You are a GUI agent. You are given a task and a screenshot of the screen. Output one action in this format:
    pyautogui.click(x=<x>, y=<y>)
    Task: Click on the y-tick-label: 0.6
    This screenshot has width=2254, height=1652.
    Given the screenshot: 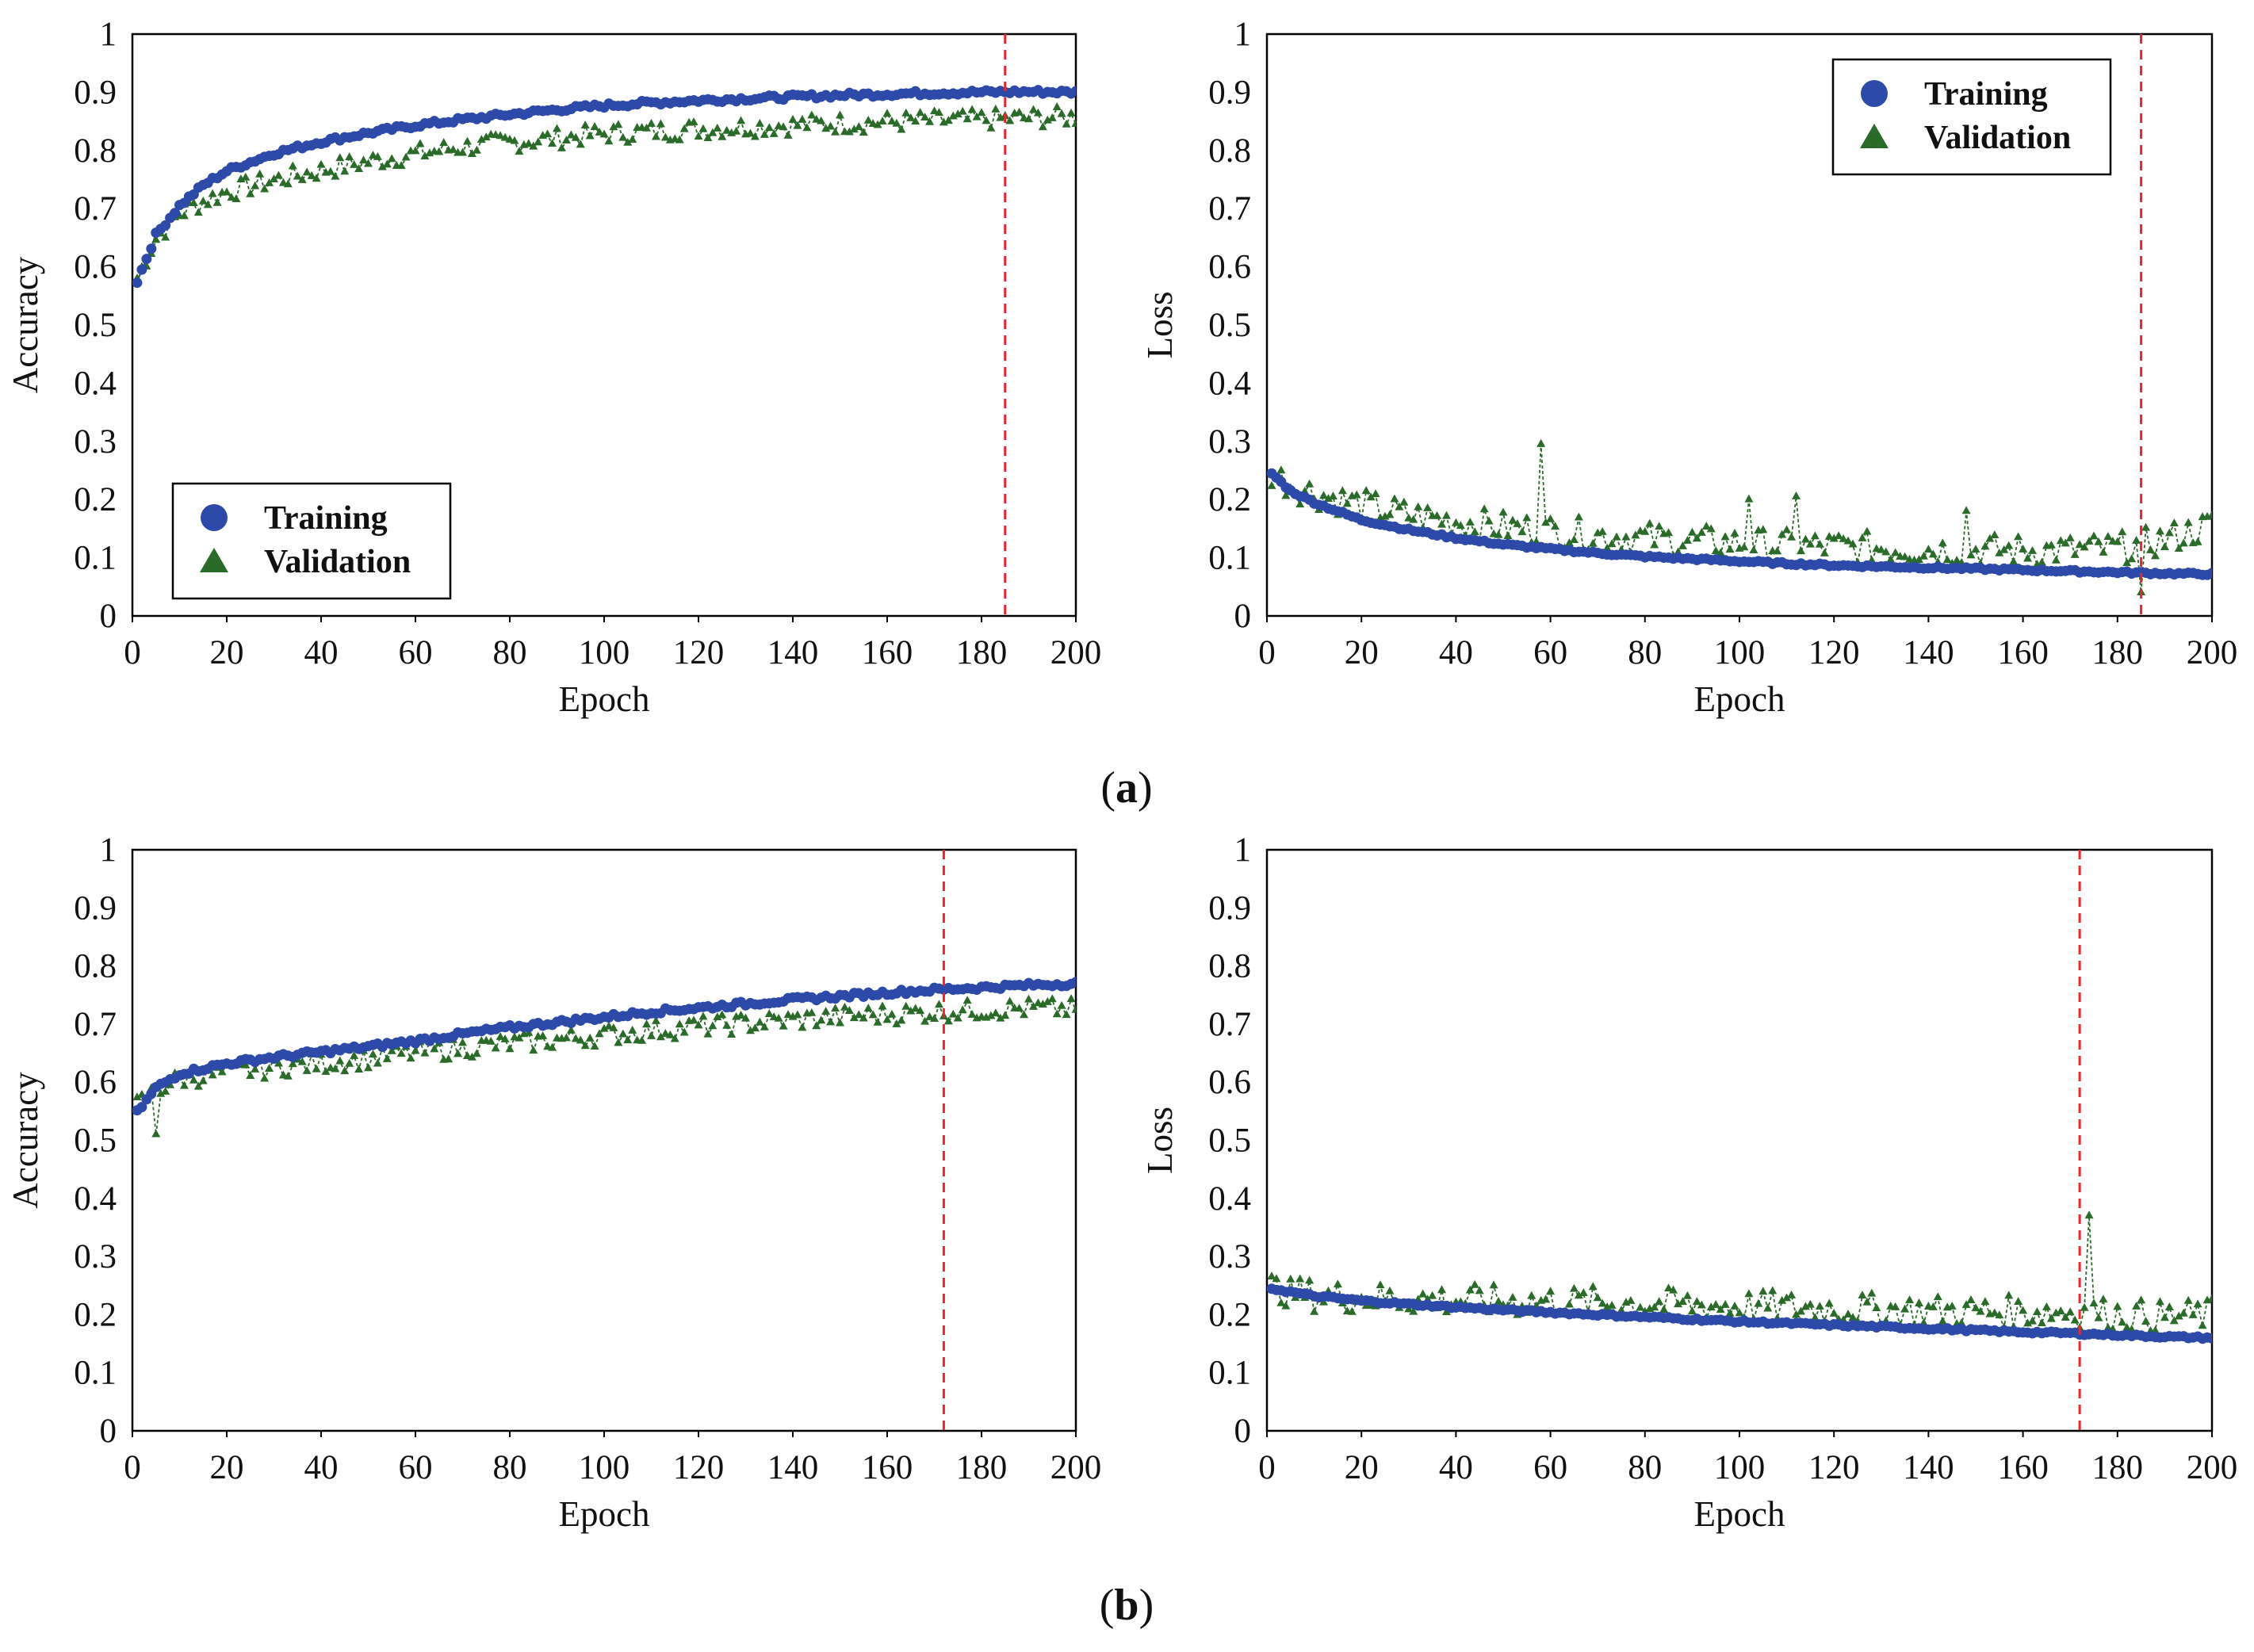 What is the action you would take?
    pyautogui.click(x=1229, y=1082)
    